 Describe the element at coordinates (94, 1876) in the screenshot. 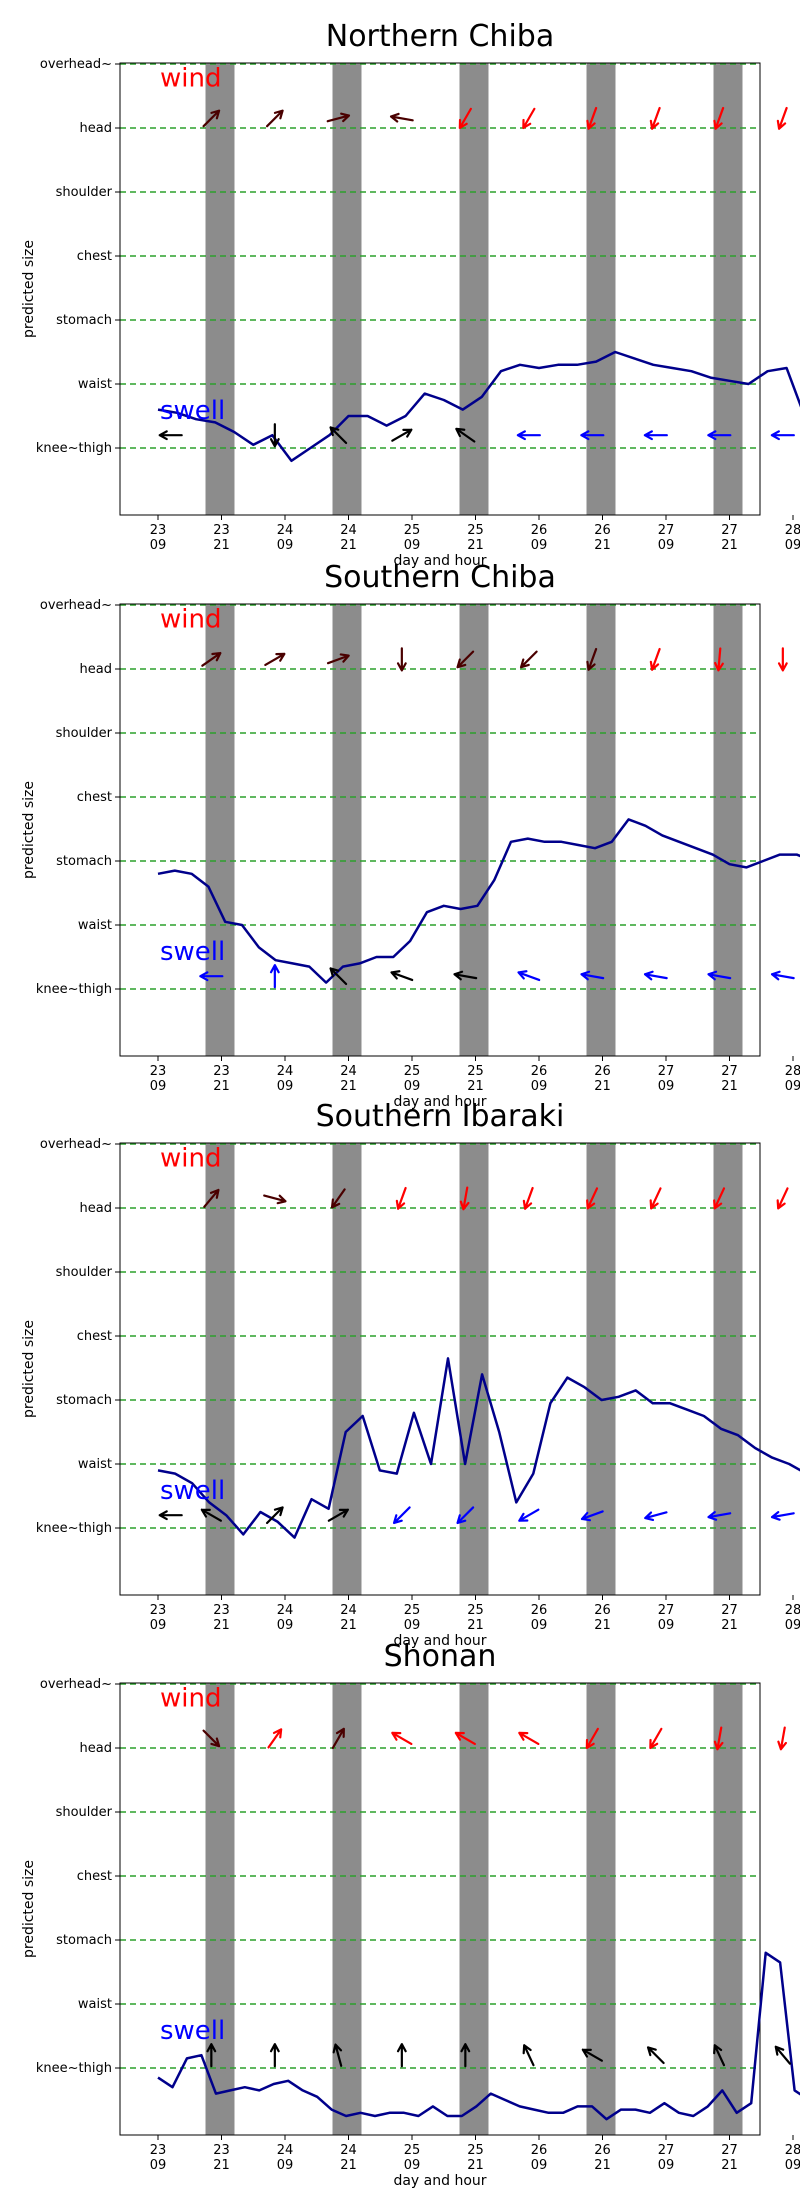

I see `y-tick-label: chest` at that location.